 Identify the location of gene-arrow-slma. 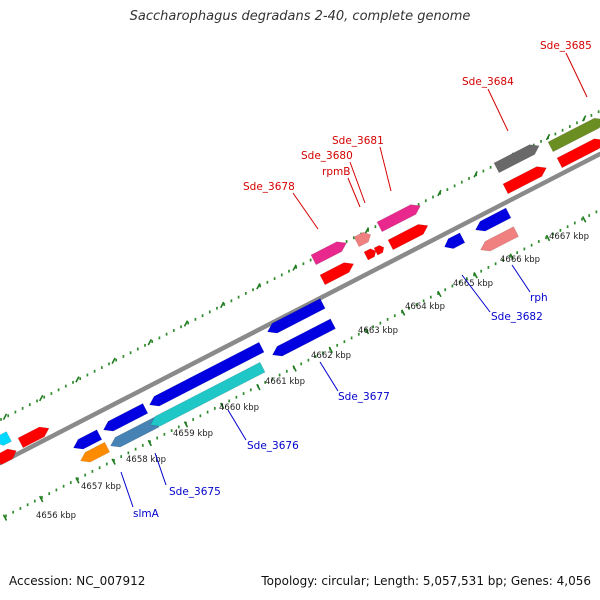
(94, 453).